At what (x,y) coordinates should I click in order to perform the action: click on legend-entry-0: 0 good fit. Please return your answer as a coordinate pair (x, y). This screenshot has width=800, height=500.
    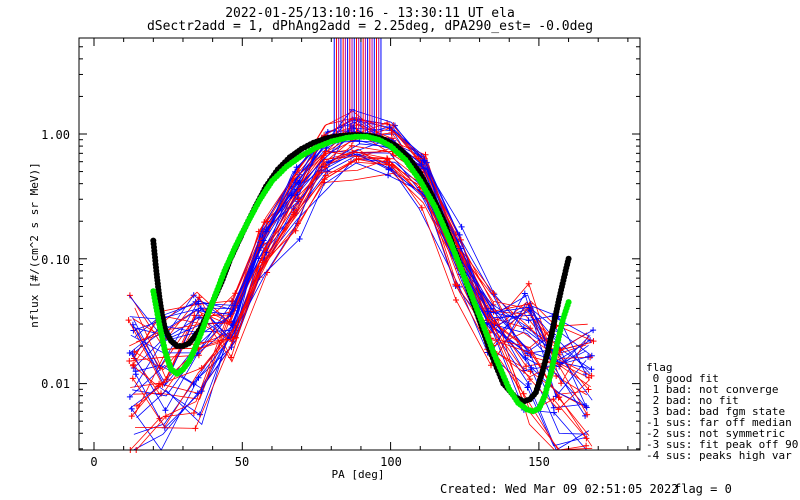
    Looking at the image, I should click on (682, 378).